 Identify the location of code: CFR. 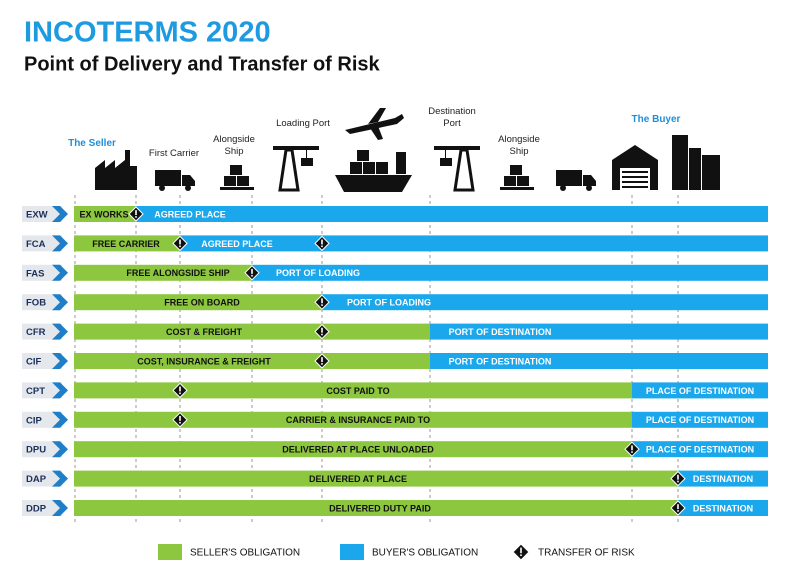
(36, 332).